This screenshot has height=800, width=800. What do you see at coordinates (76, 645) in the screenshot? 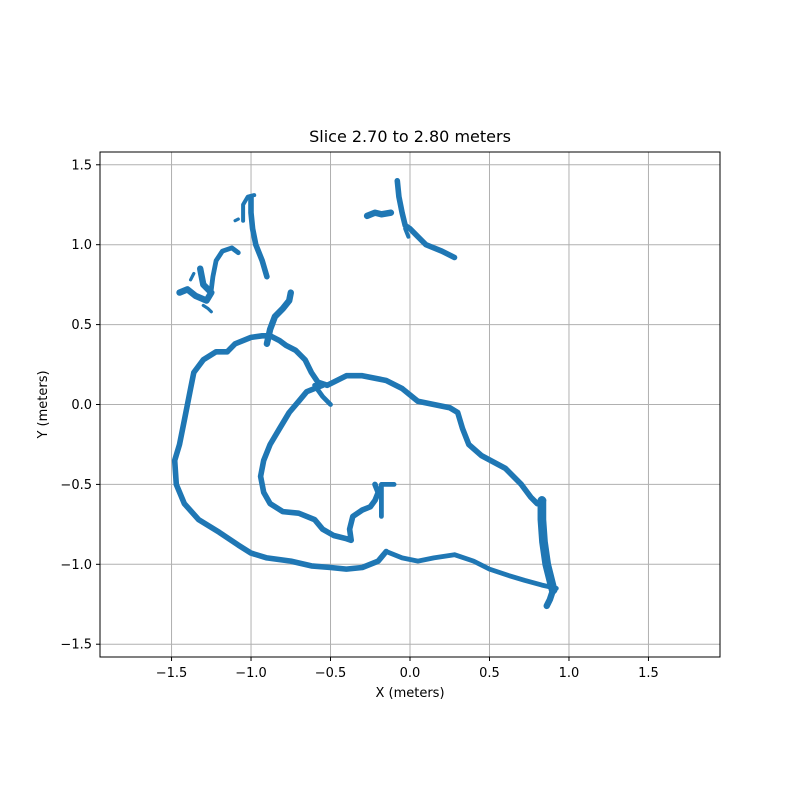
I see `y-tick-label: −1.5` at bounding box center [76, 645].